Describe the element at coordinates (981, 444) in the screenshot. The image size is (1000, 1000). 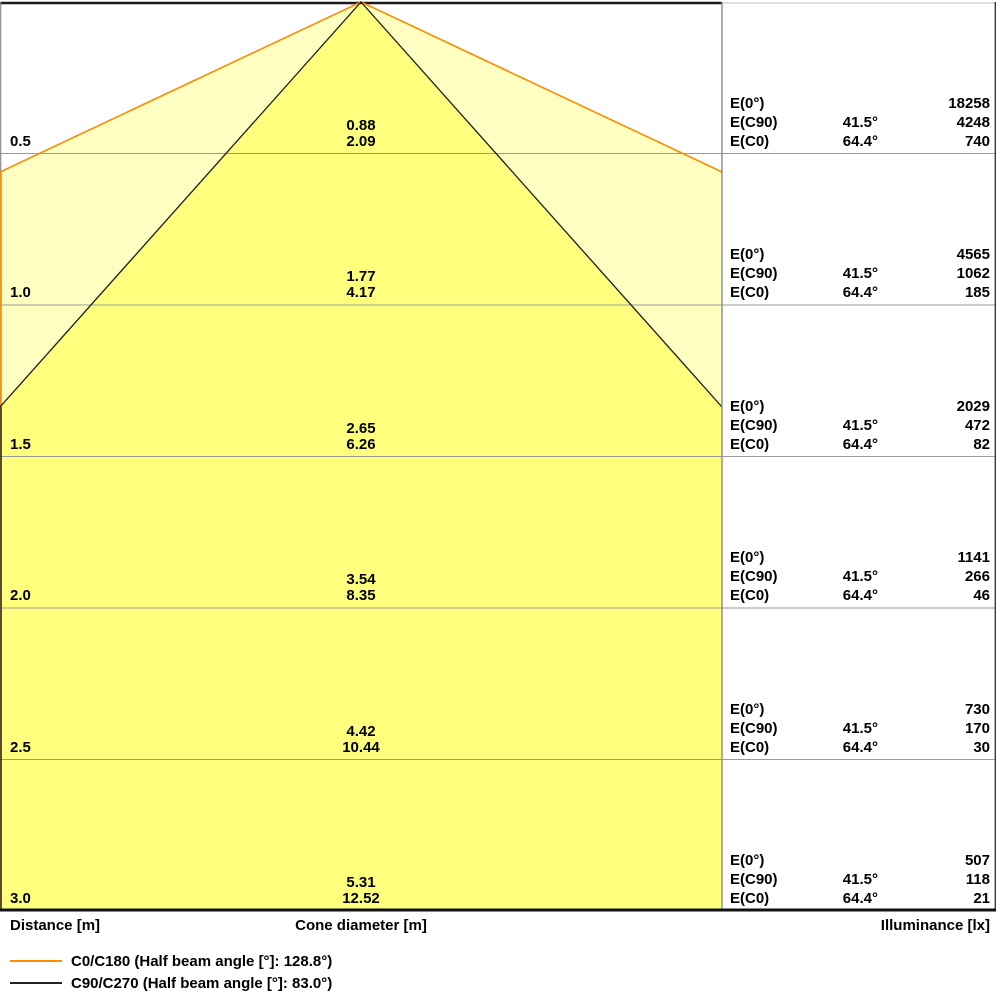
I see `illuminance-ec0-value: 82` at that location.